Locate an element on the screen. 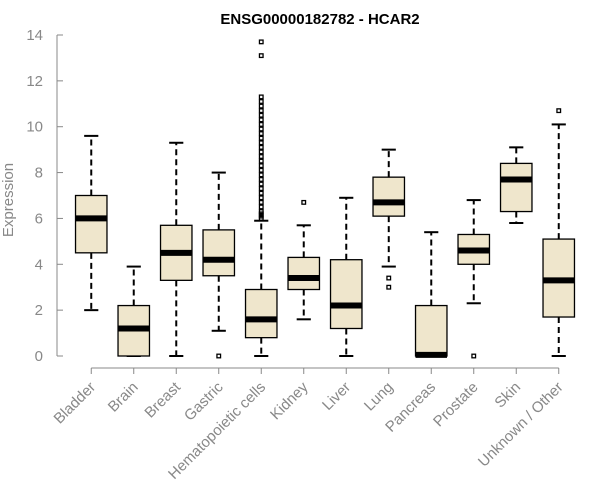 This screenshot has width=600, height=500. y-tick-label: 8 is located at coordinates (39, 173).